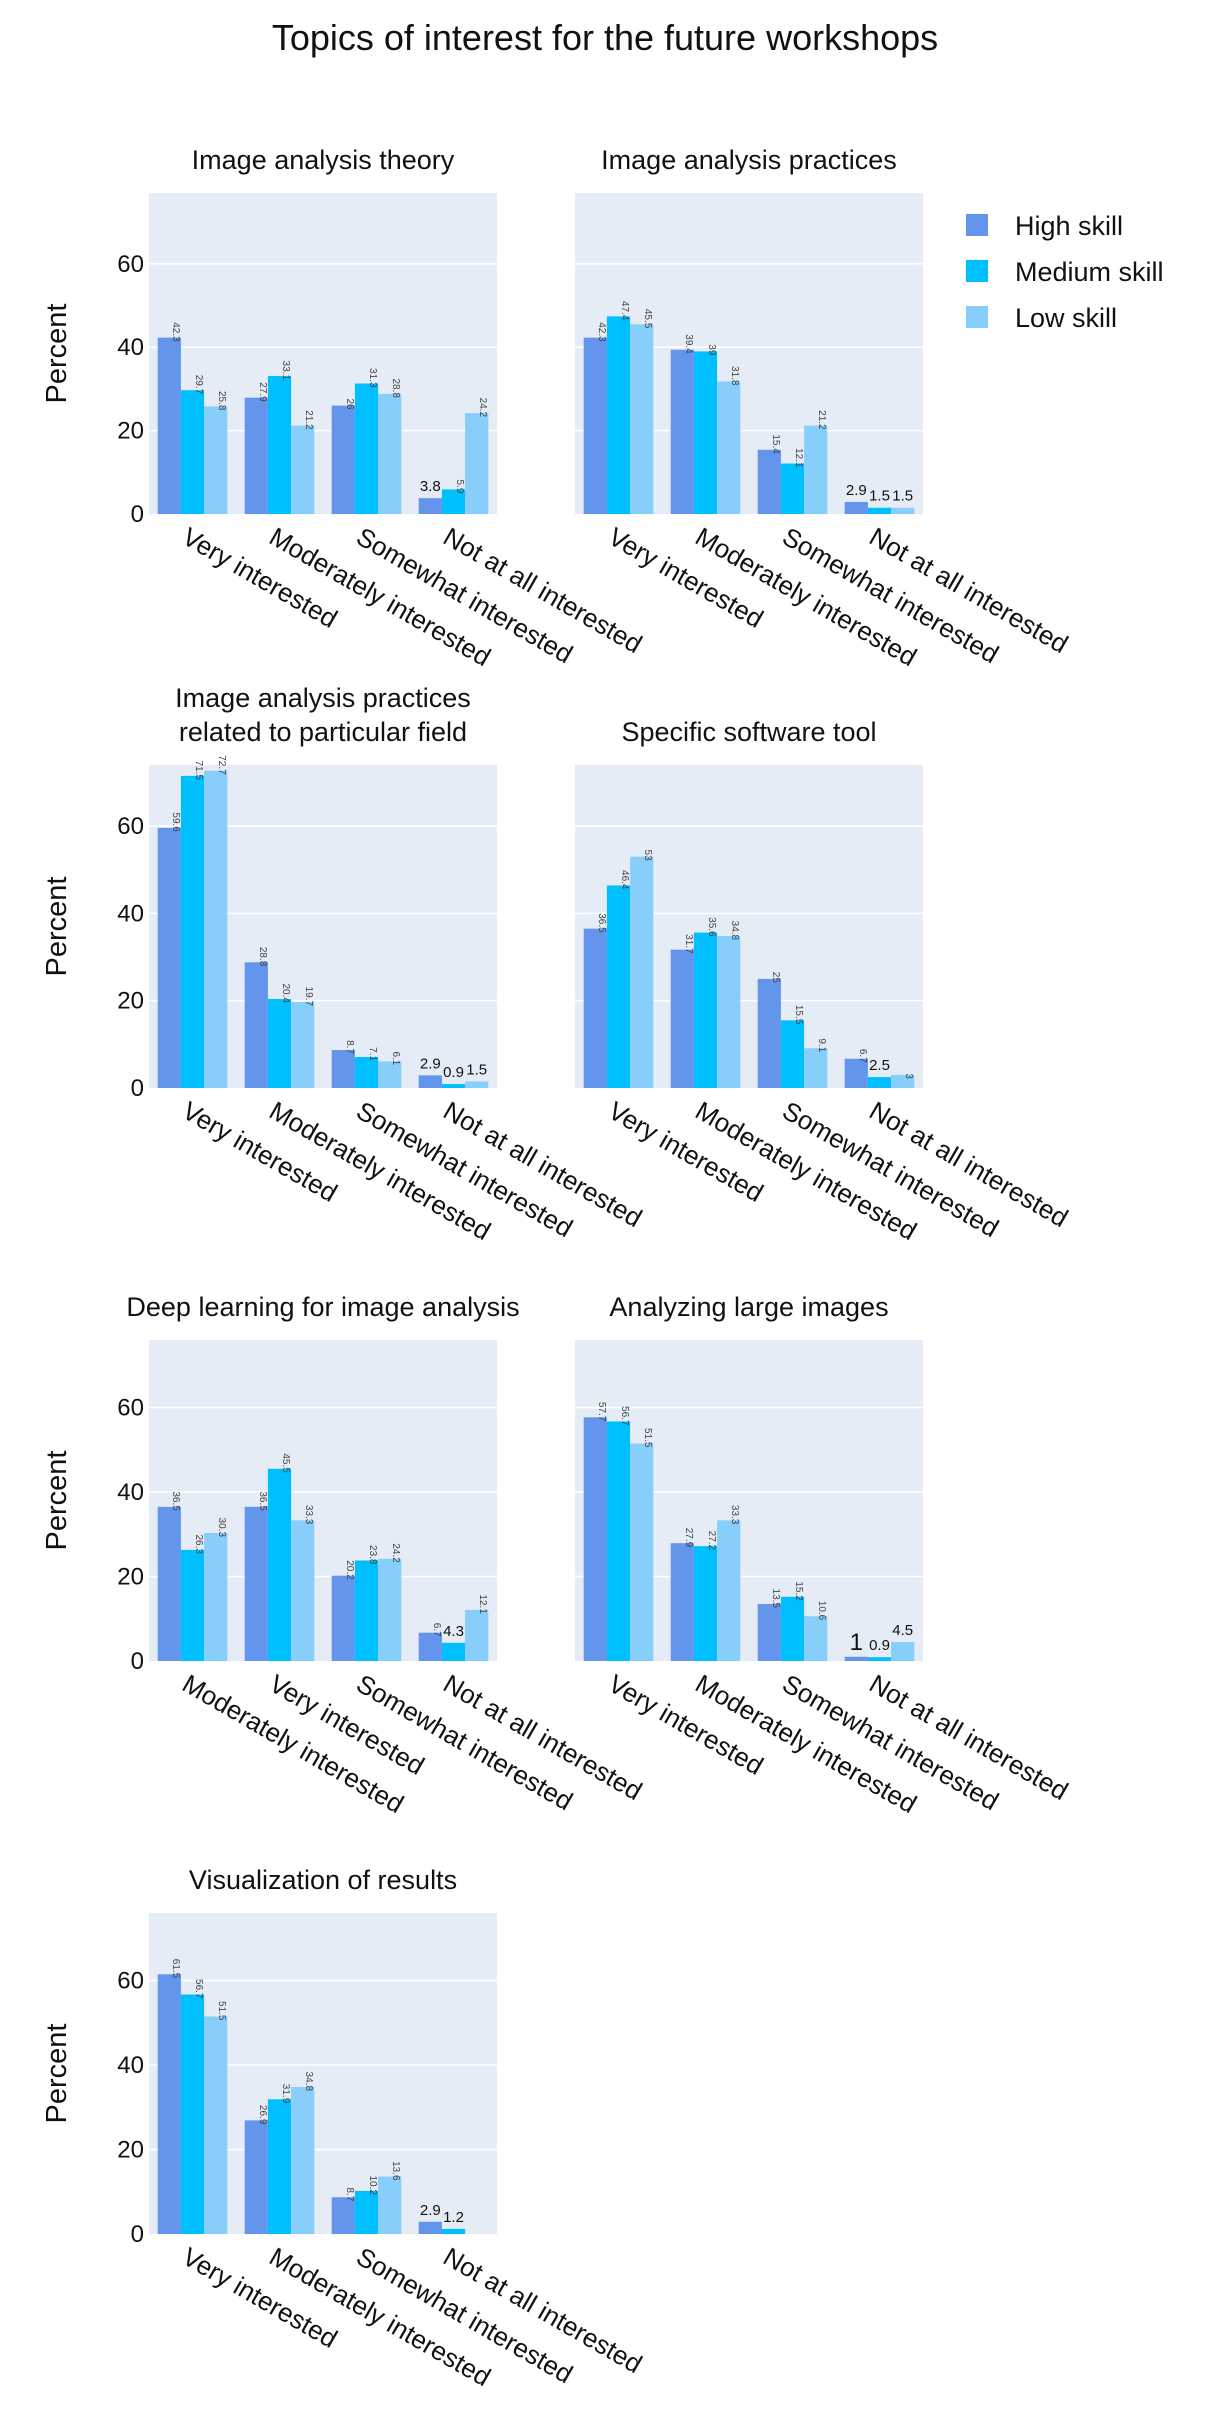  I want to click on bar-value-label: 20.4, so click(285, 993).